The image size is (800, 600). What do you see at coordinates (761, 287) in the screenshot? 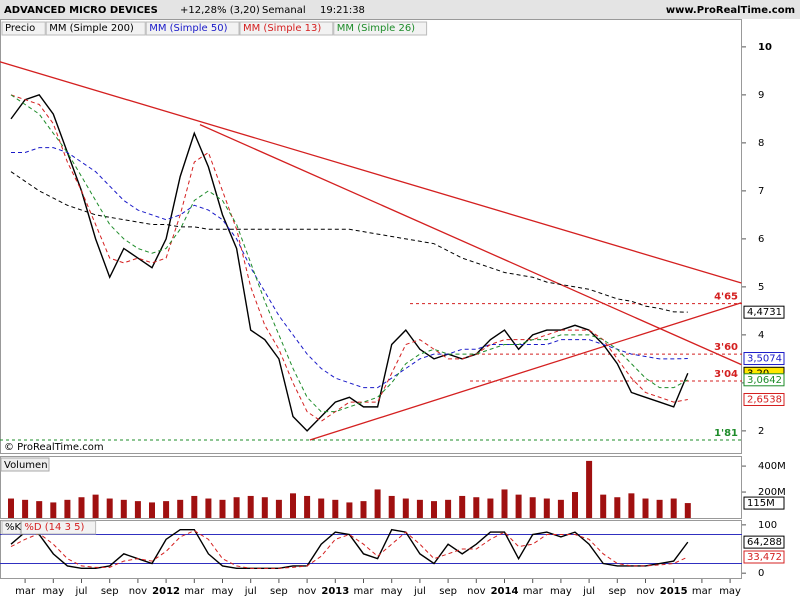
I see `y-tick-label: 5` at bounding box center [761, 287].